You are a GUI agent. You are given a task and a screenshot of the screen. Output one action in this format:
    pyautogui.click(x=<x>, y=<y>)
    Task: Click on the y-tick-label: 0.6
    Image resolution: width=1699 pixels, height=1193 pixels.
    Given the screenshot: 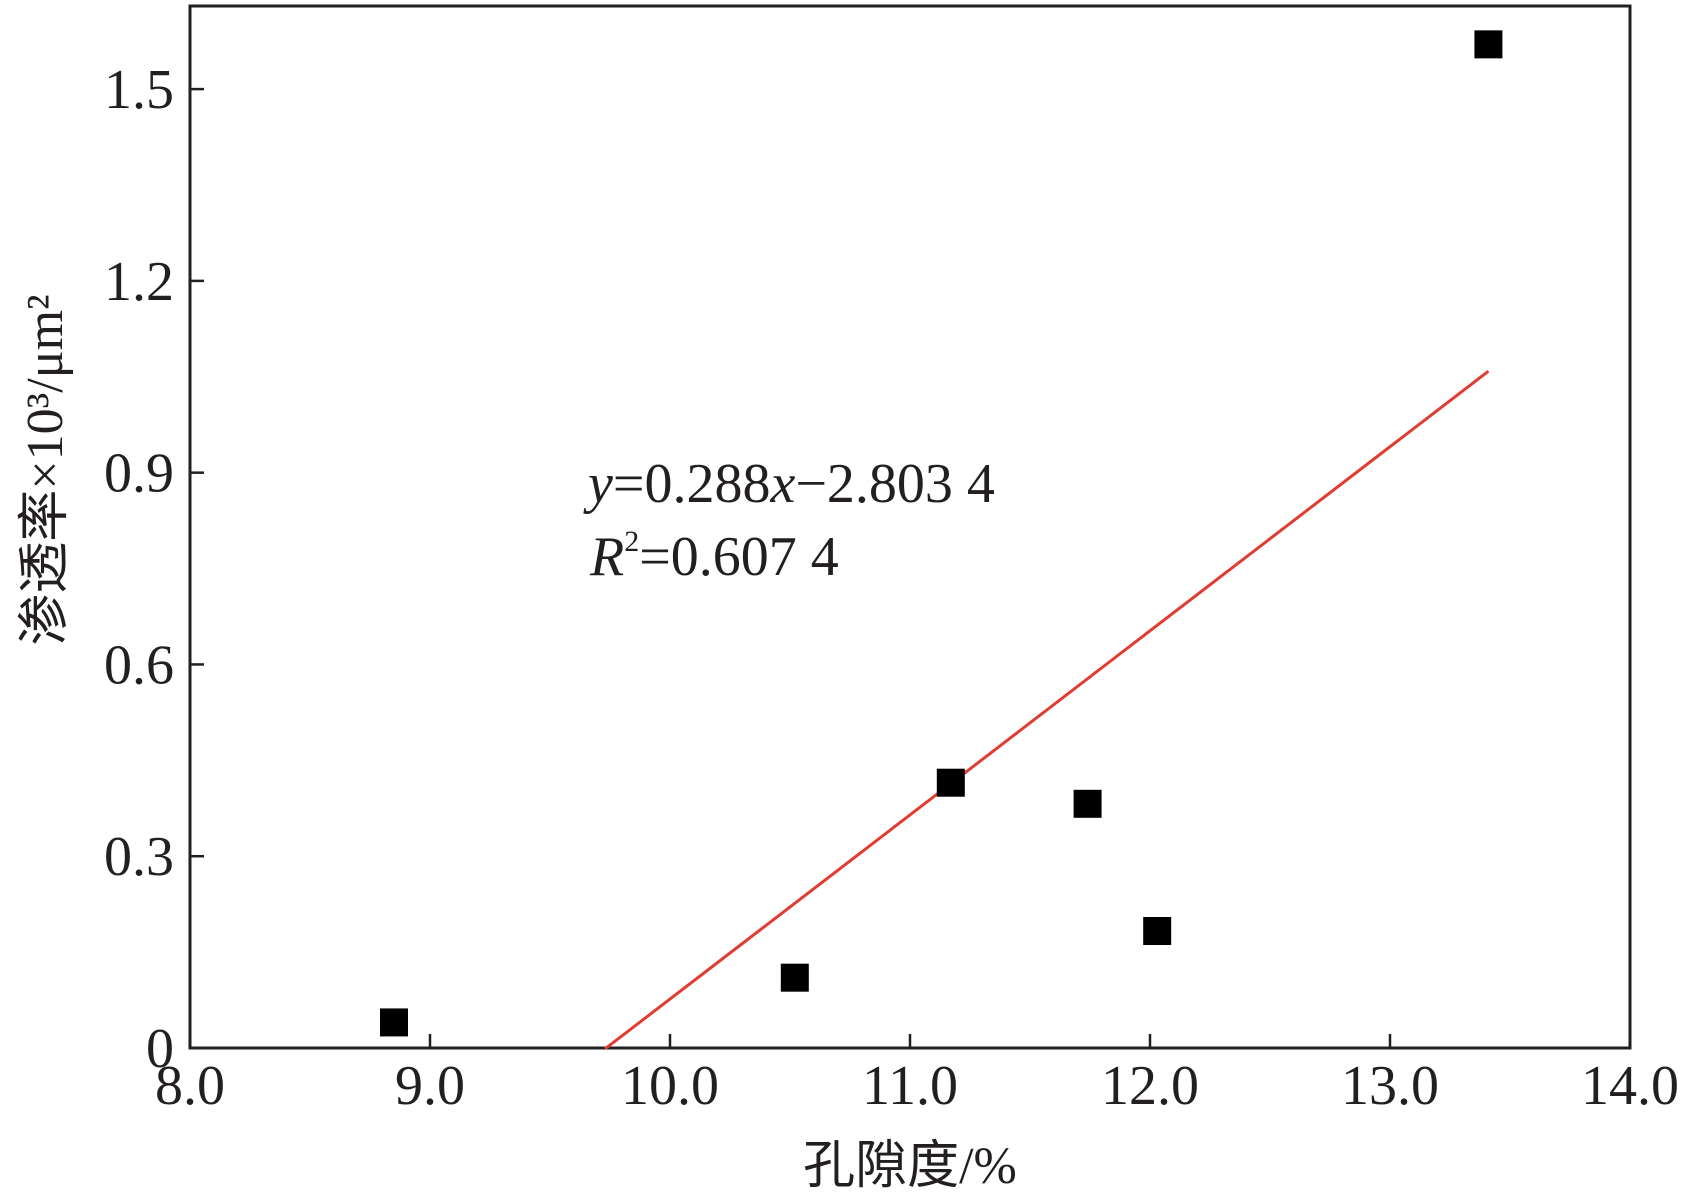 What is the action you would take?
    pyautogui.click(x=139, y=665)
    